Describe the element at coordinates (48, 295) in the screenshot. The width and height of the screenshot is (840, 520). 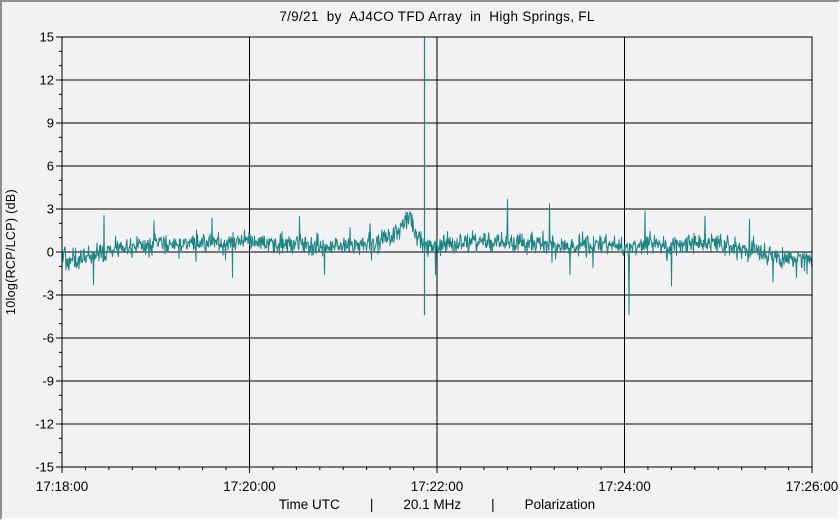
I see `y-tick-label: -3` at that location.